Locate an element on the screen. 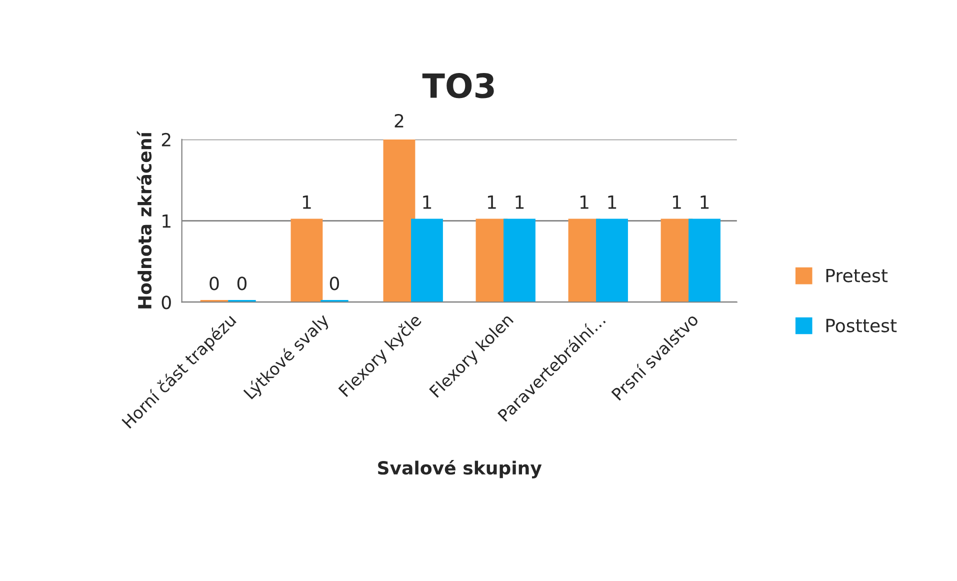 Image resolution: width=957 pixels, height=581 pixels. x-axis-title: Svalové skupiny is located at coordinates (460, 469).